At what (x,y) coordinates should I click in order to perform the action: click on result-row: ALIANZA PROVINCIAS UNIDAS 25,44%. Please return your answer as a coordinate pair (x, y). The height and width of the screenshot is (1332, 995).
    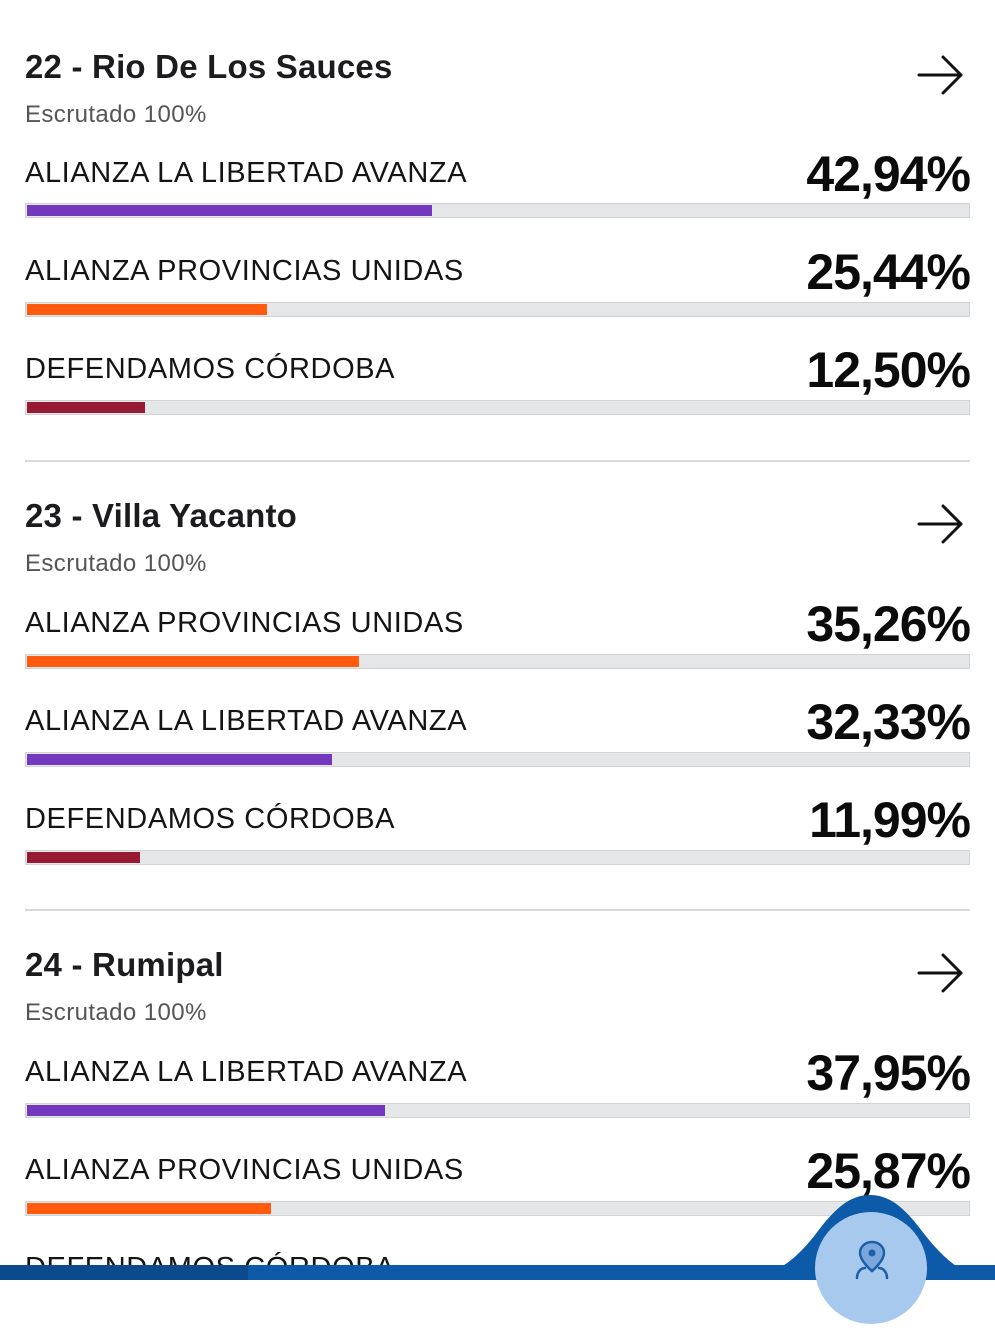
    Looking at the image, I should click on (498, 289).